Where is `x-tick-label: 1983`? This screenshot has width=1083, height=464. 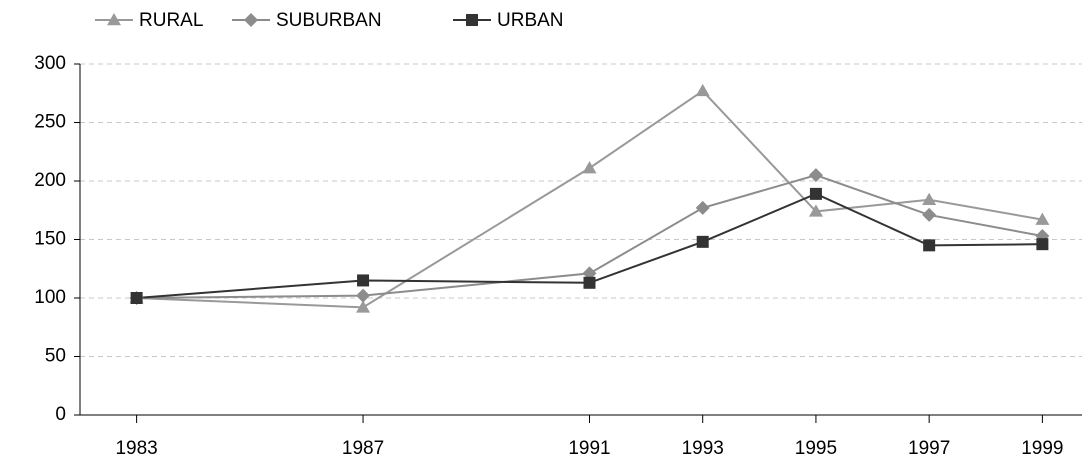
x-tick-label: 1983 is located at coordinates (136, 448).